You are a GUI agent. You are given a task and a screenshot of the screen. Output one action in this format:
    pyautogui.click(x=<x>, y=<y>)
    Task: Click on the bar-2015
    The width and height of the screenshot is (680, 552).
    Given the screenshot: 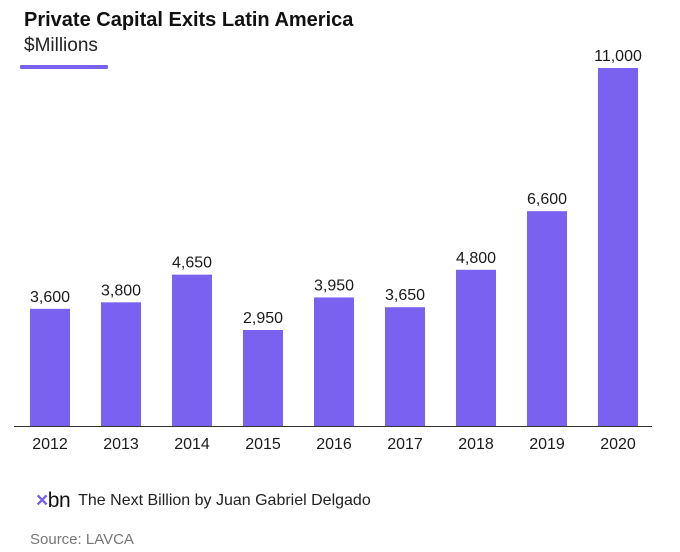 What is the action you would take?
    pyautogui.click(x=263, y=377)
    